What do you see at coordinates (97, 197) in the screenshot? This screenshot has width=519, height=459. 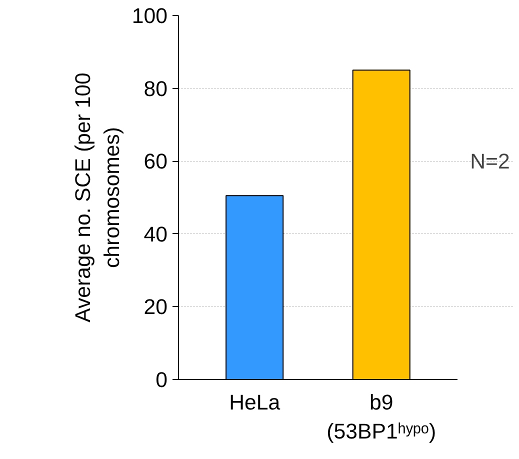 I see `y-axis-title: Average no. SCE (per 100 chromosomes)` at bounding box center [97, 197].